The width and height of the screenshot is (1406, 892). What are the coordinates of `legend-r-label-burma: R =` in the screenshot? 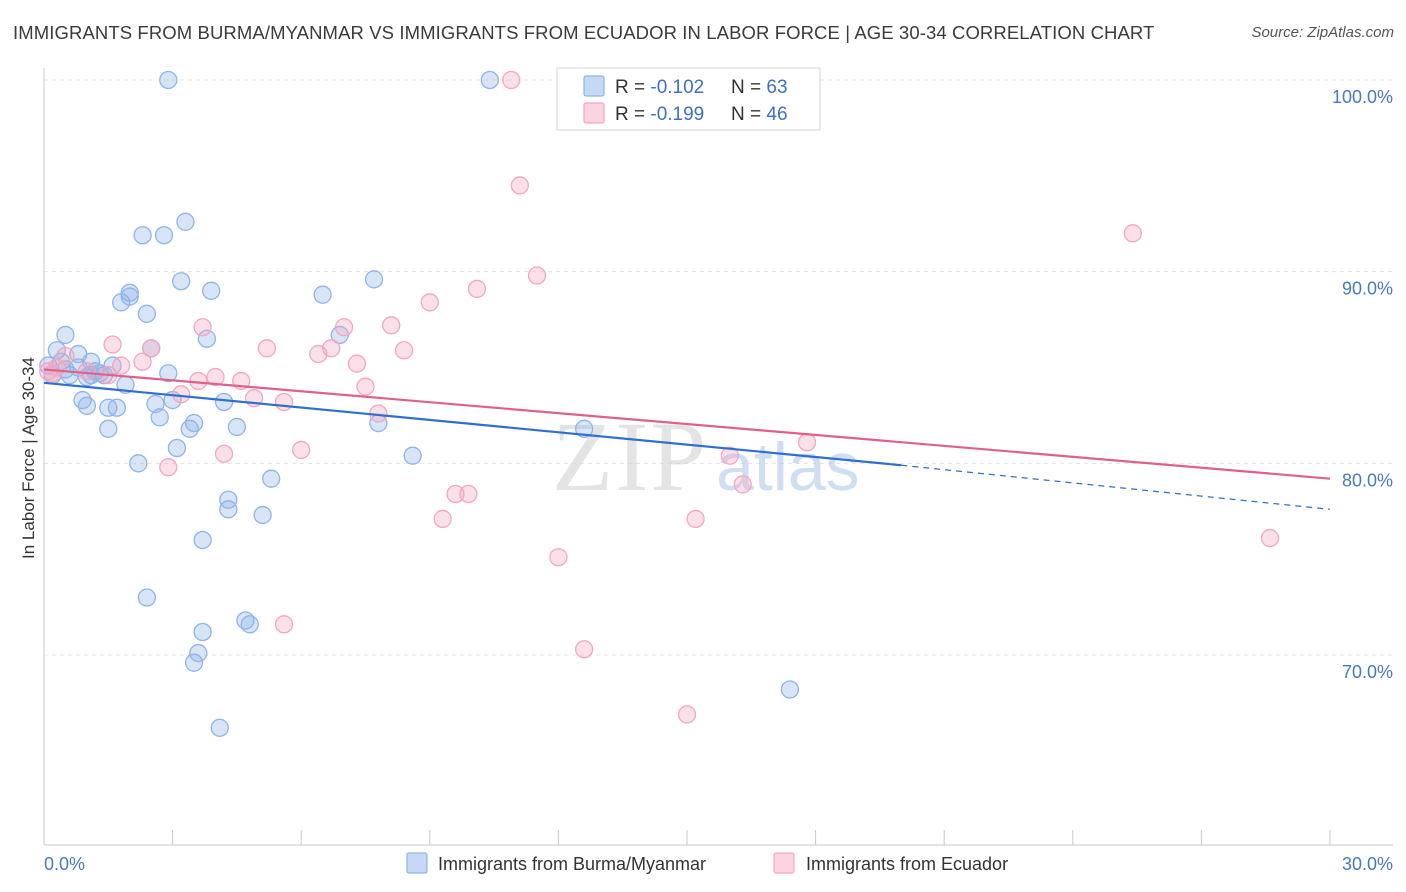 It's located at (632, 87).